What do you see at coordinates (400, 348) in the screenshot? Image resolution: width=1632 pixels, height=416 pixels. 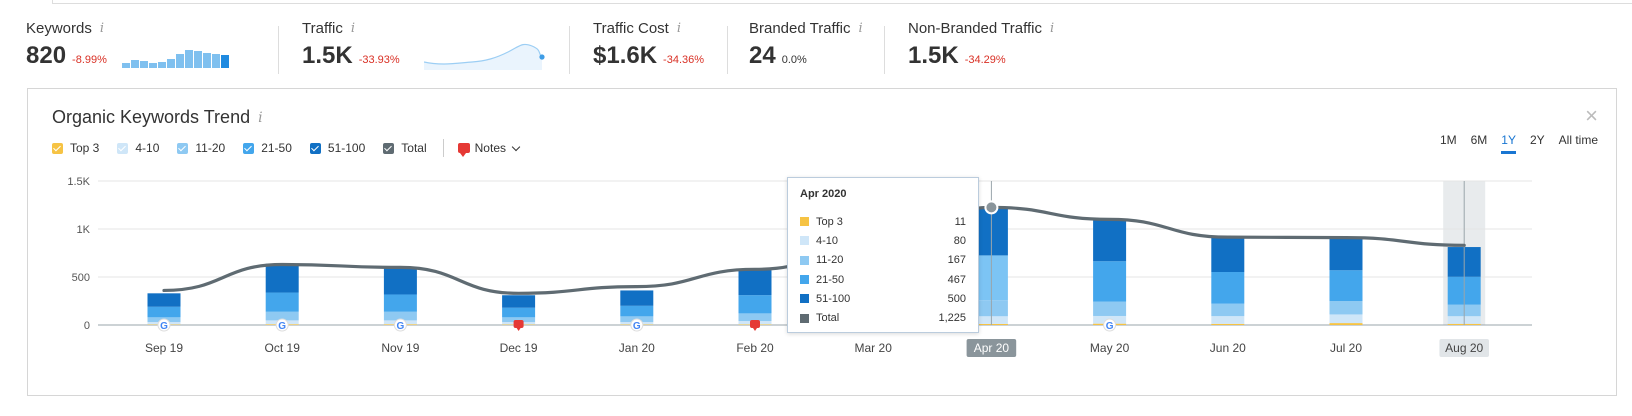 I see `x-tick-label: Nov 19` at bounding box center [400, 348].